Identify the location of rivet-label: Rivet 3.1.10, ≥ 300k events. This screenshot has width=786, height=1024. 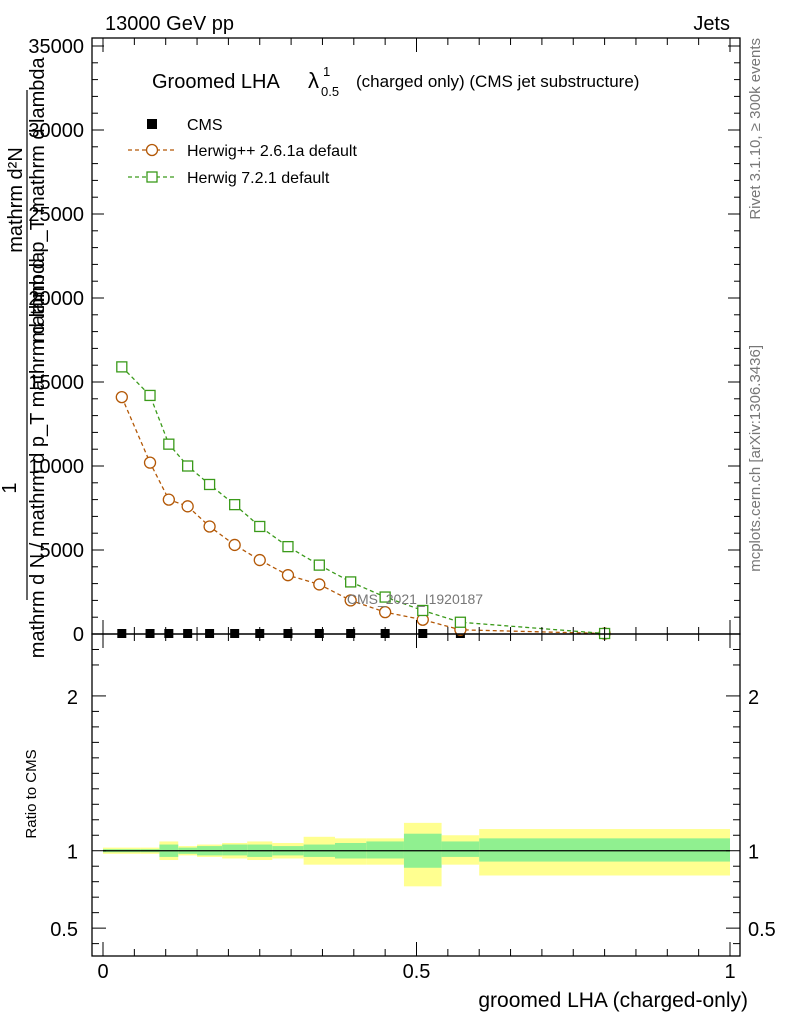
(755, 129).